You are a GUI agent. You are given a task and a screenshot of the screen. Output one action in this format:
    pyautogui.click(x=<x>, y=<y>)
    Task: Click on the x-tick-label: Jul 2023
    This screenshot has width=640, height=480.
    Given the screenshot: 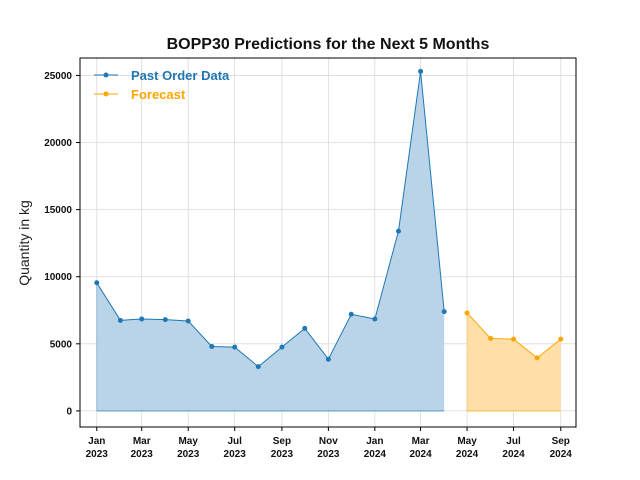 What is the action you would take?
    pyautogui.click(x=235, y=448)
    